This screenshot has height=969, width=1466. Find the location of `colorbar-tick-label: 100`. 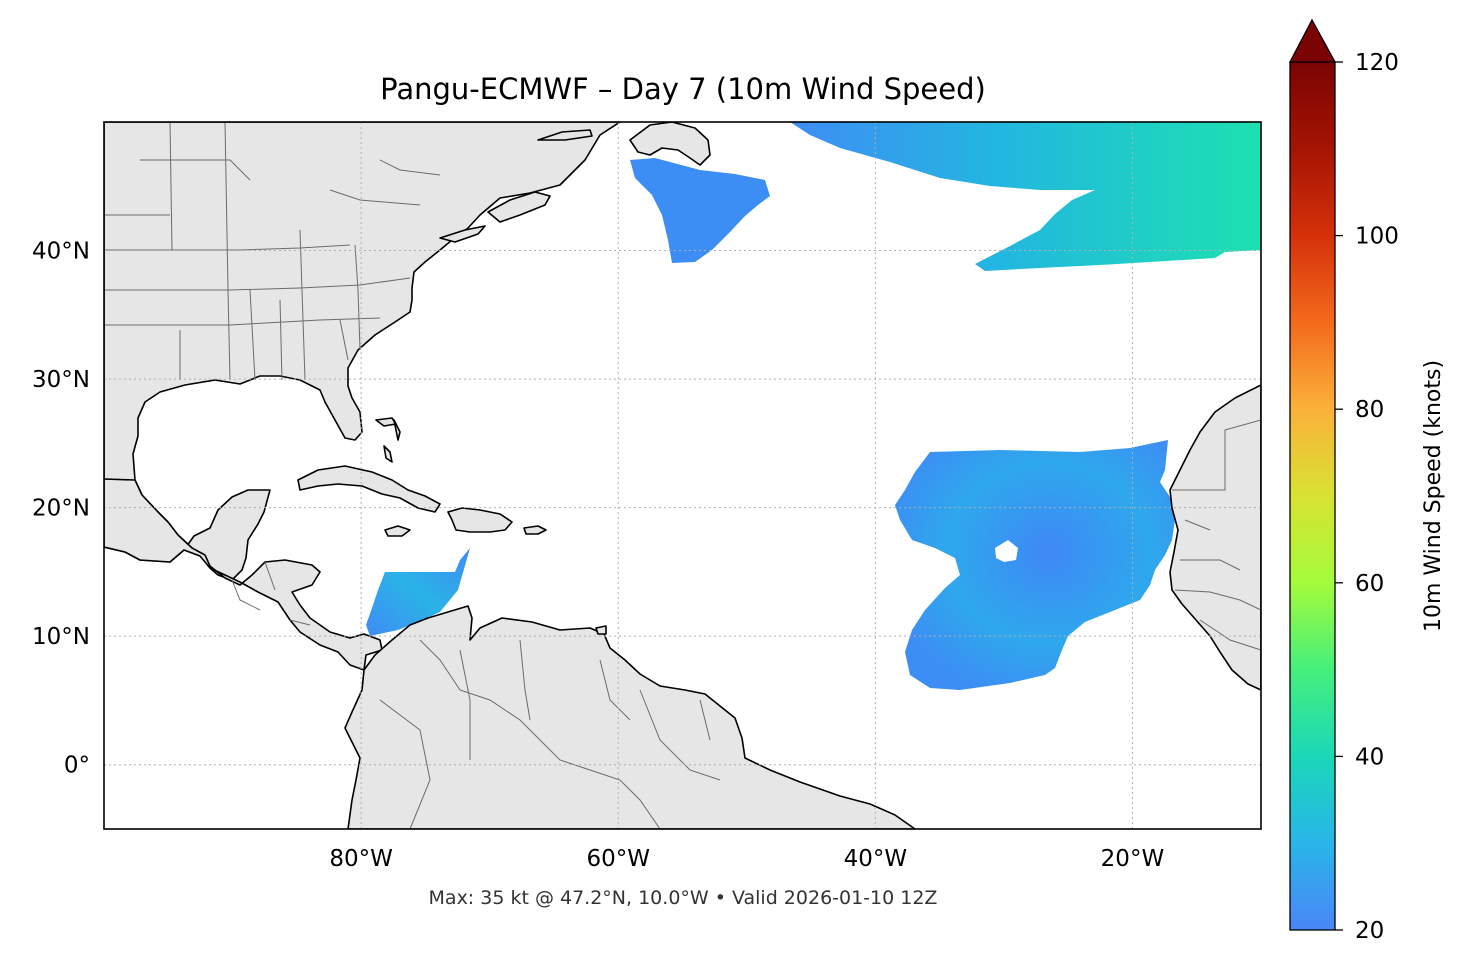

colorbar-tick-label: 100 is located at coordinates (1377, 237).